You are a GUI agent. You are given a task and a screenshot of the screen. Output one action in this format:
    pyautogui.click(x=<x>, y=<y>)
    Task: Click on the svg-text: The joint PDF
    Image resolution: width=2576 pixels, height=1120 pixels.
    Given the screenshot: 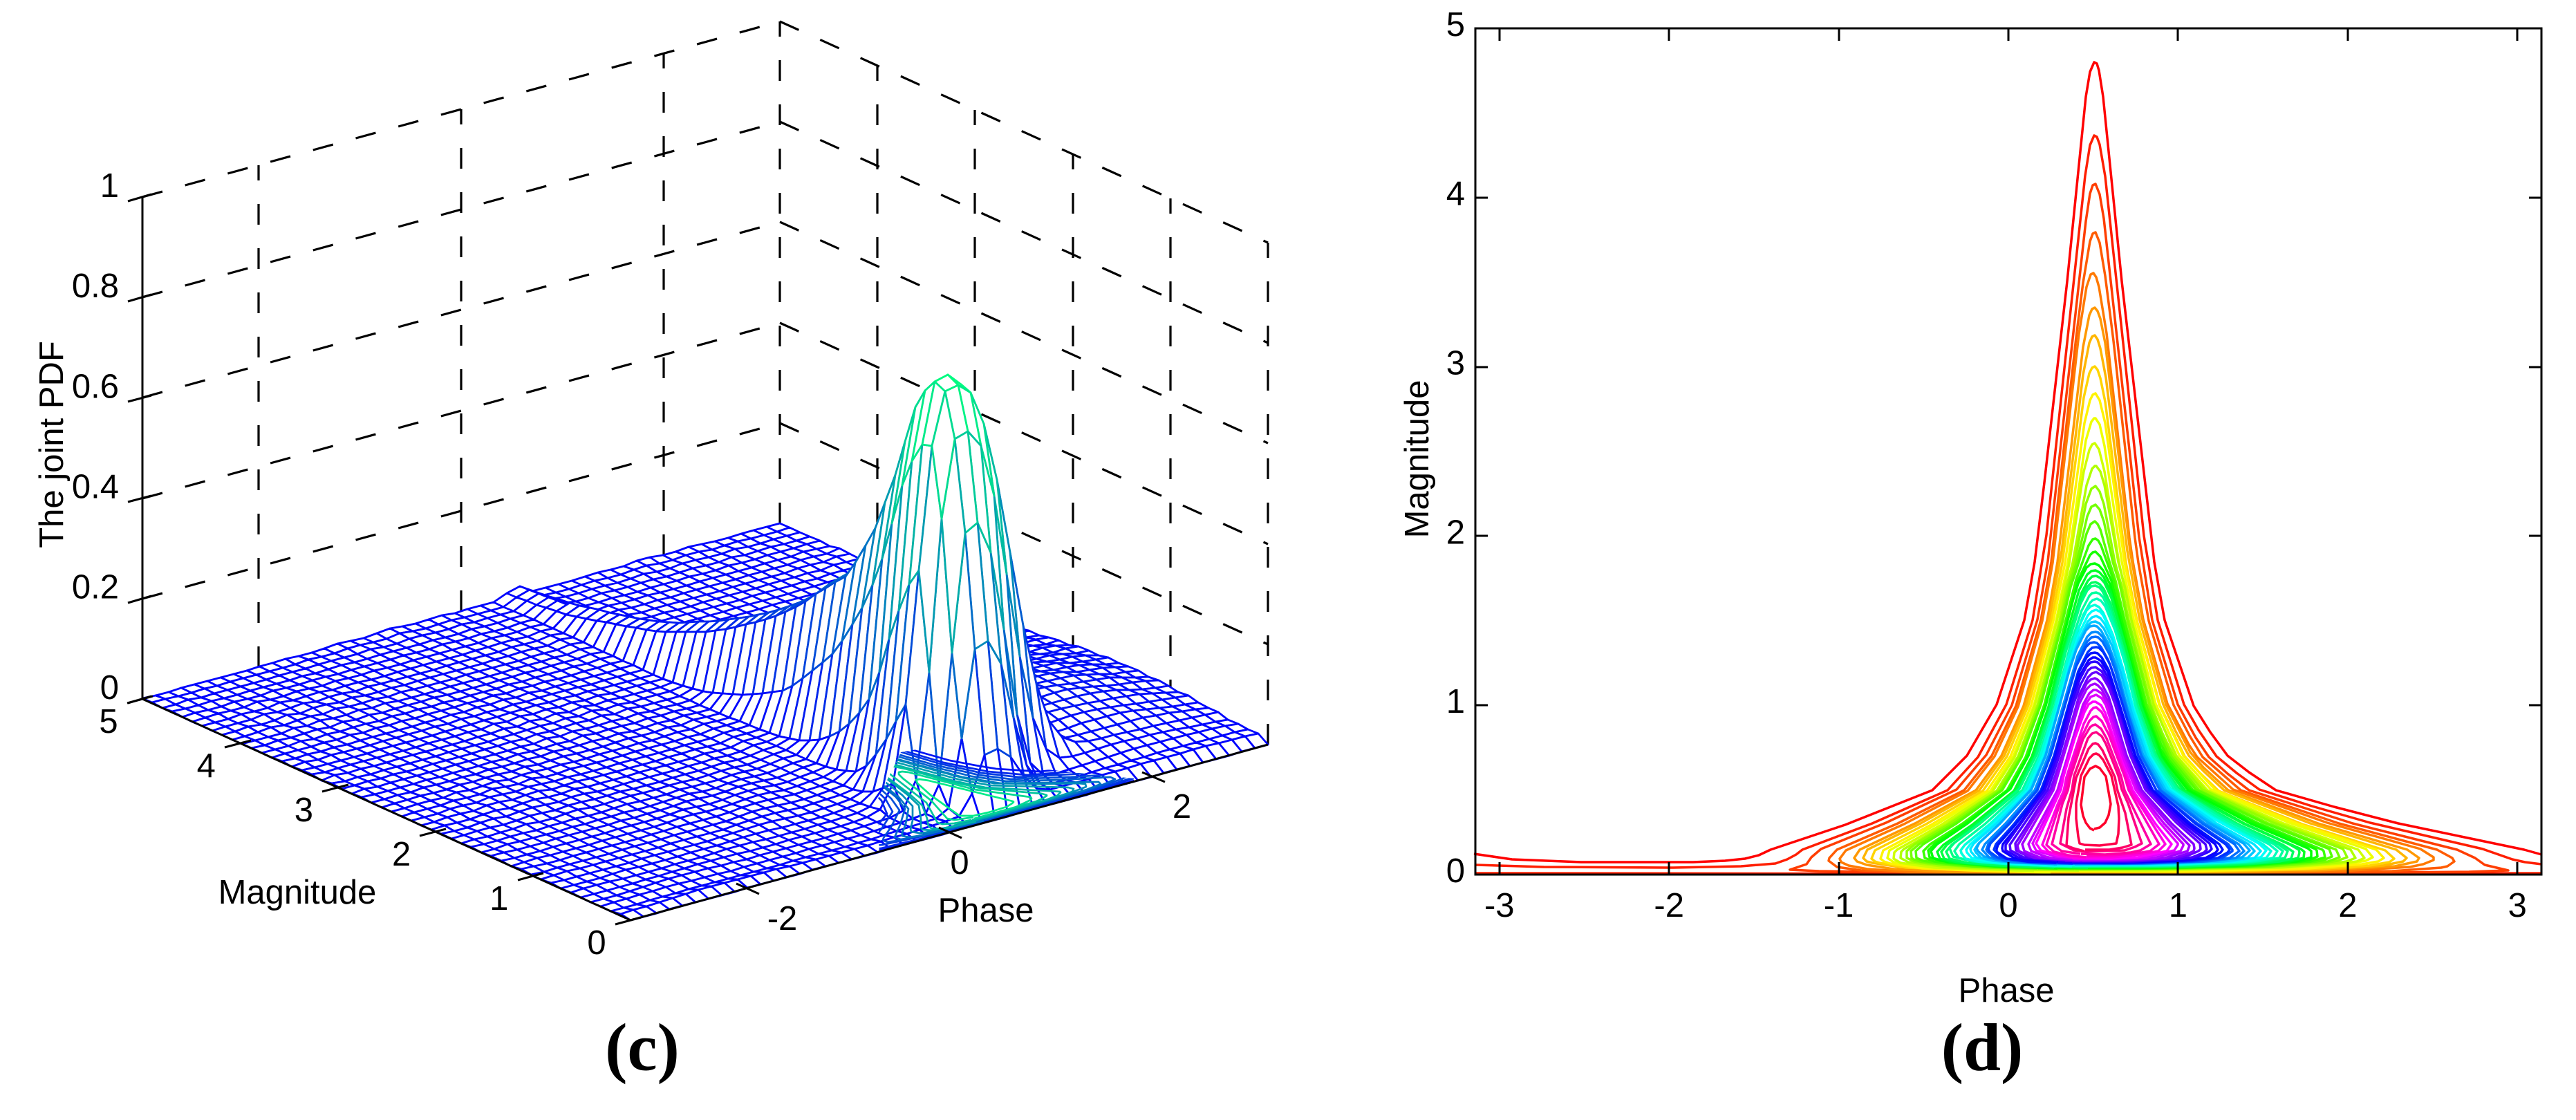 What is the action you would take?
    pyautogui.click(x=52, y=444)
    